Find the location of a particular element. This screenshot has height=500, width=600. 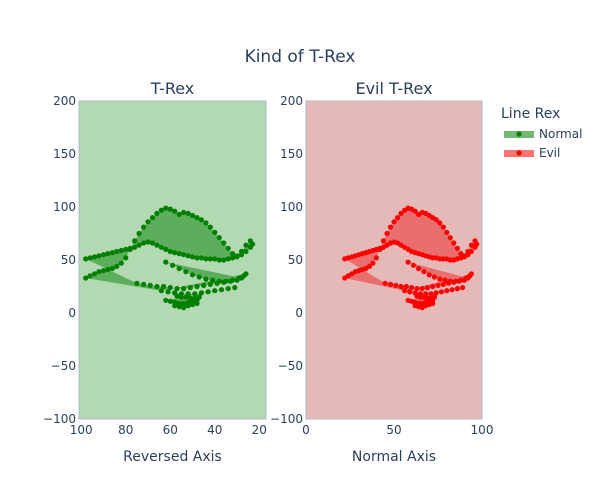

legend-item-normal: Normal is located at coordinates (543, 134).